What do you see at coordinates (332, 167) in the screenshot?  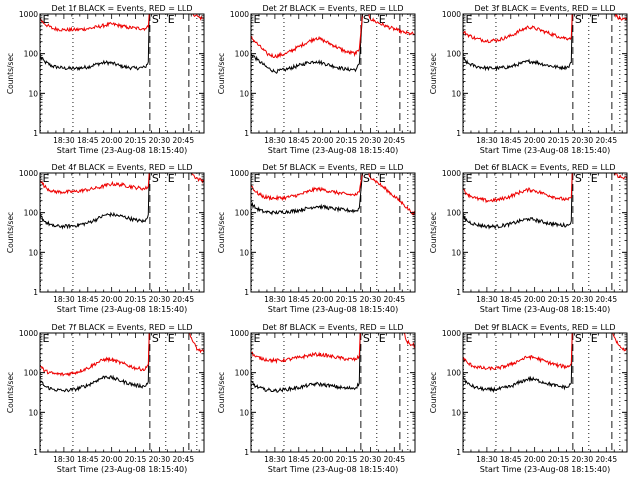 I see `panel-title: Det 5f BLACK = Events, RED = LLD` at bounding box center [332, 167].